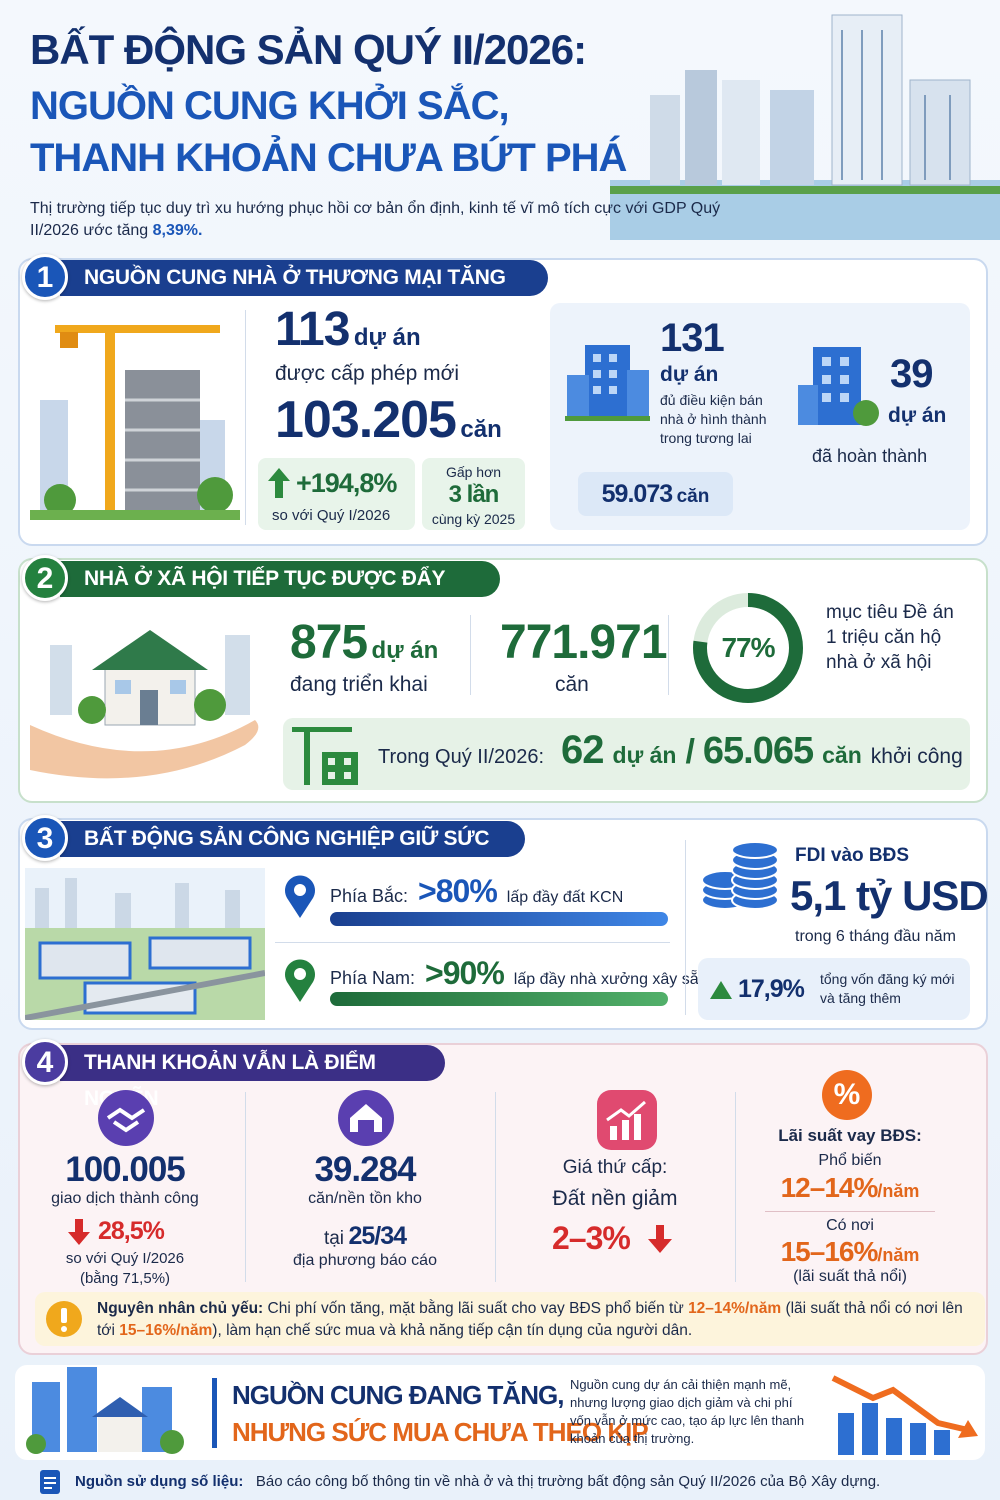 The image size is (1000, 1500). Describe the element at coordinates (748, 647) in the screenshot. I see `progress-label: 77%` at that location.